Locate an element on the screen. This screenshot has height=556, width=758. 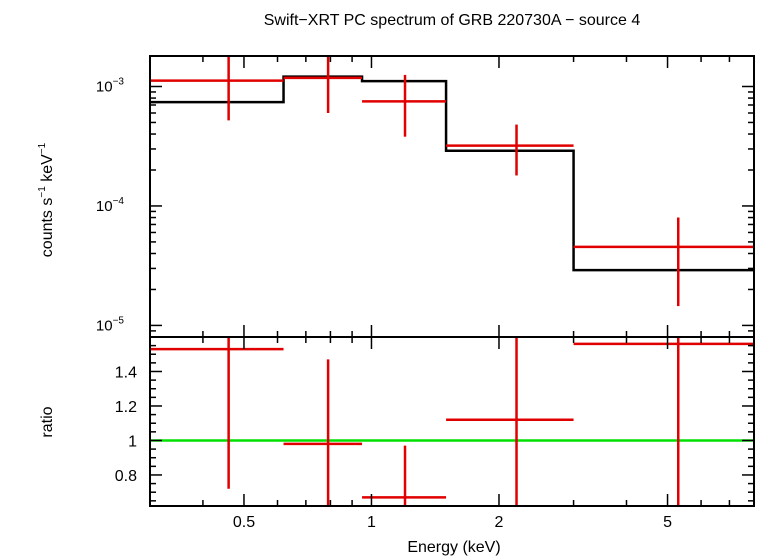
y-tick-label: 10⁻⁴ is located at coordinates (110, 205).